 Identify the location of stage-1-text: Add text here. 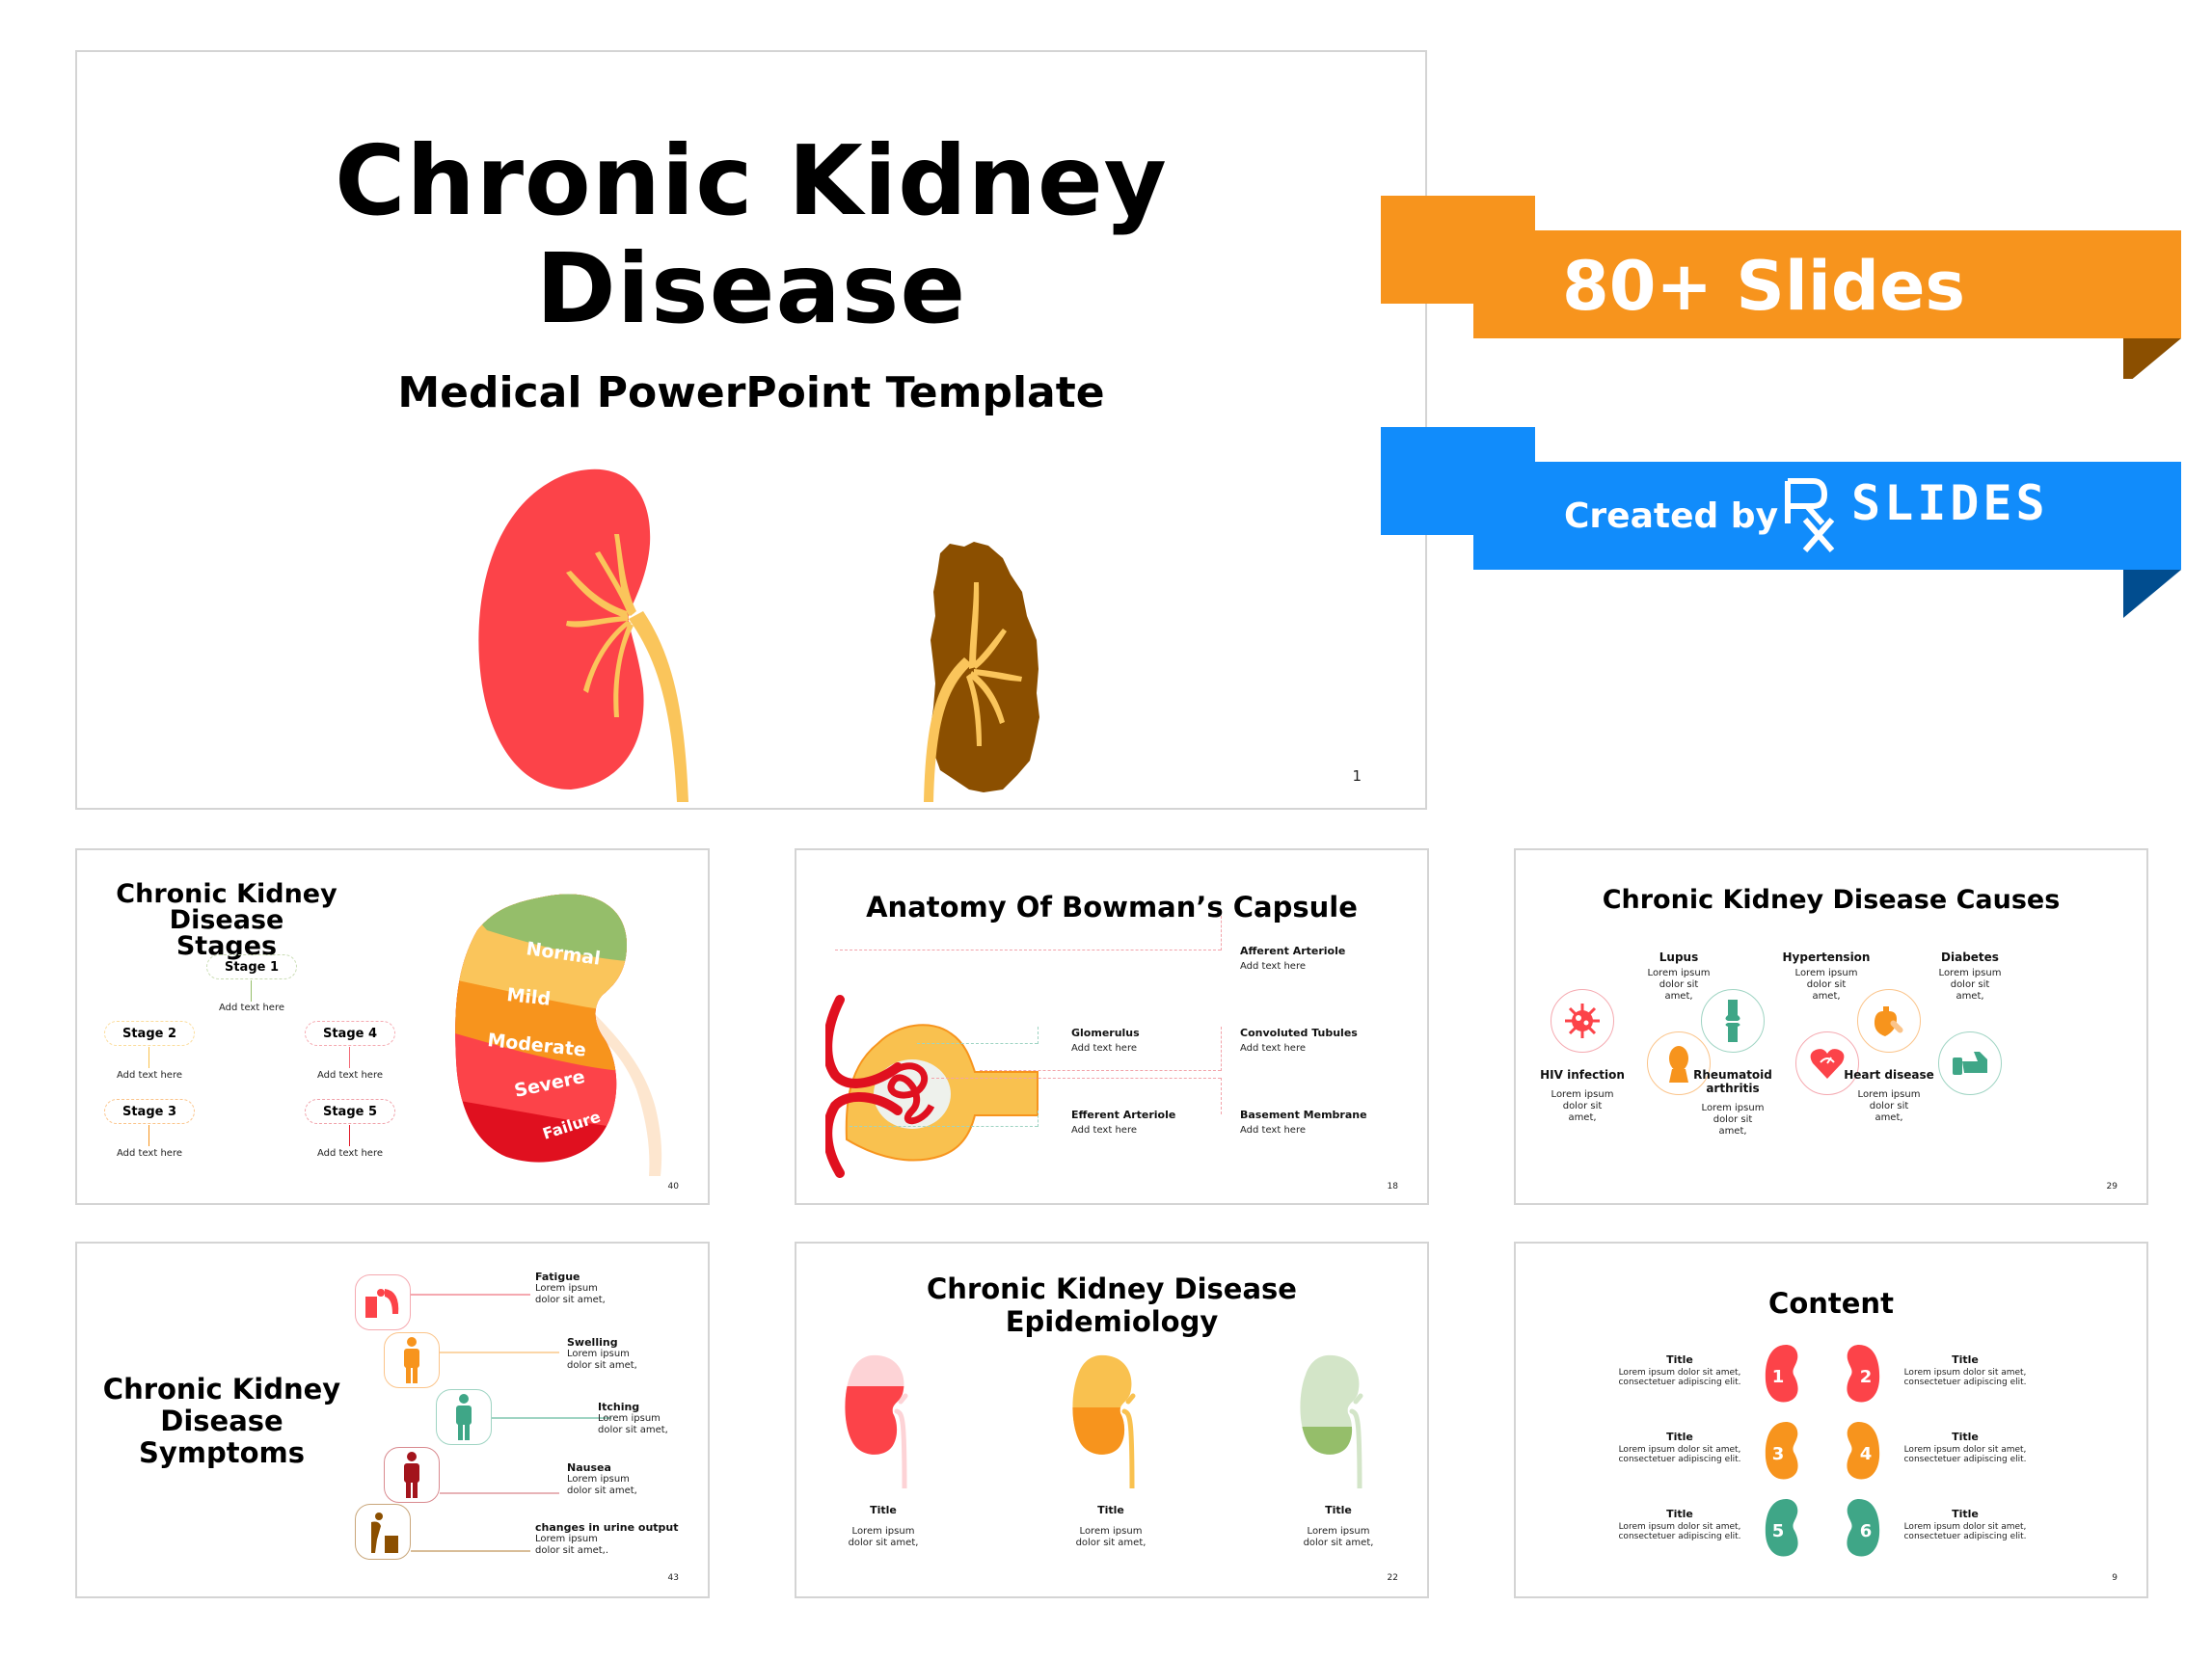
(252, 1008).